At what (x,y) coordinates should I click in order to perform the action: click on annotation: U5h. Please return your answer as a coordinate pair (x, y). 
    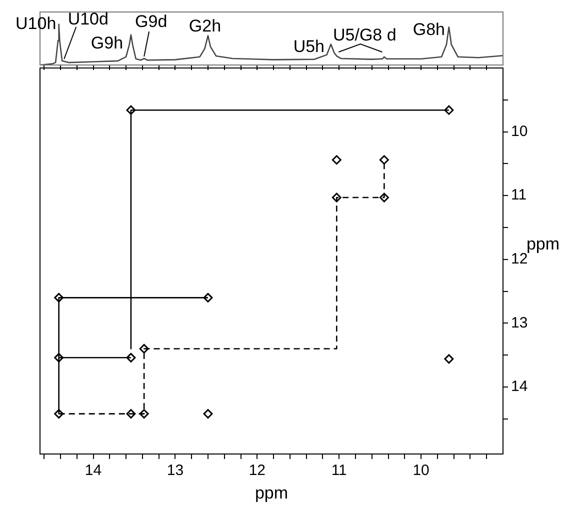
    Looking at the image, I should click on (309, 46).